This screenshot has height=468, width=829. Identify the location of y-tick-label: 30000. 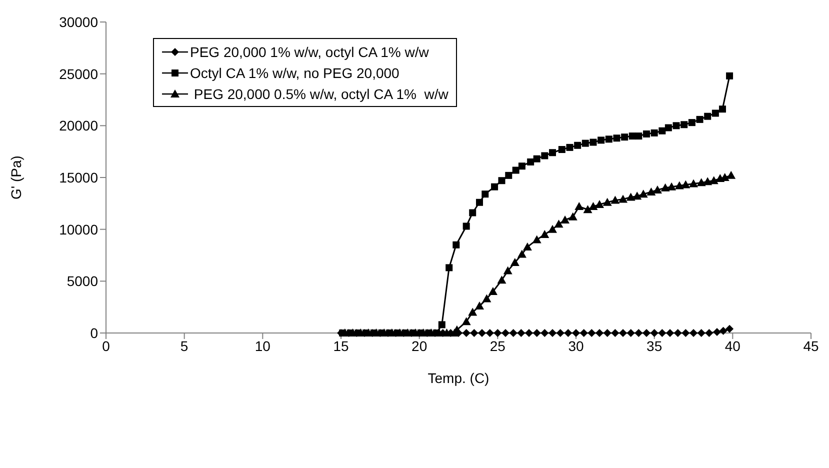
(78, 22).